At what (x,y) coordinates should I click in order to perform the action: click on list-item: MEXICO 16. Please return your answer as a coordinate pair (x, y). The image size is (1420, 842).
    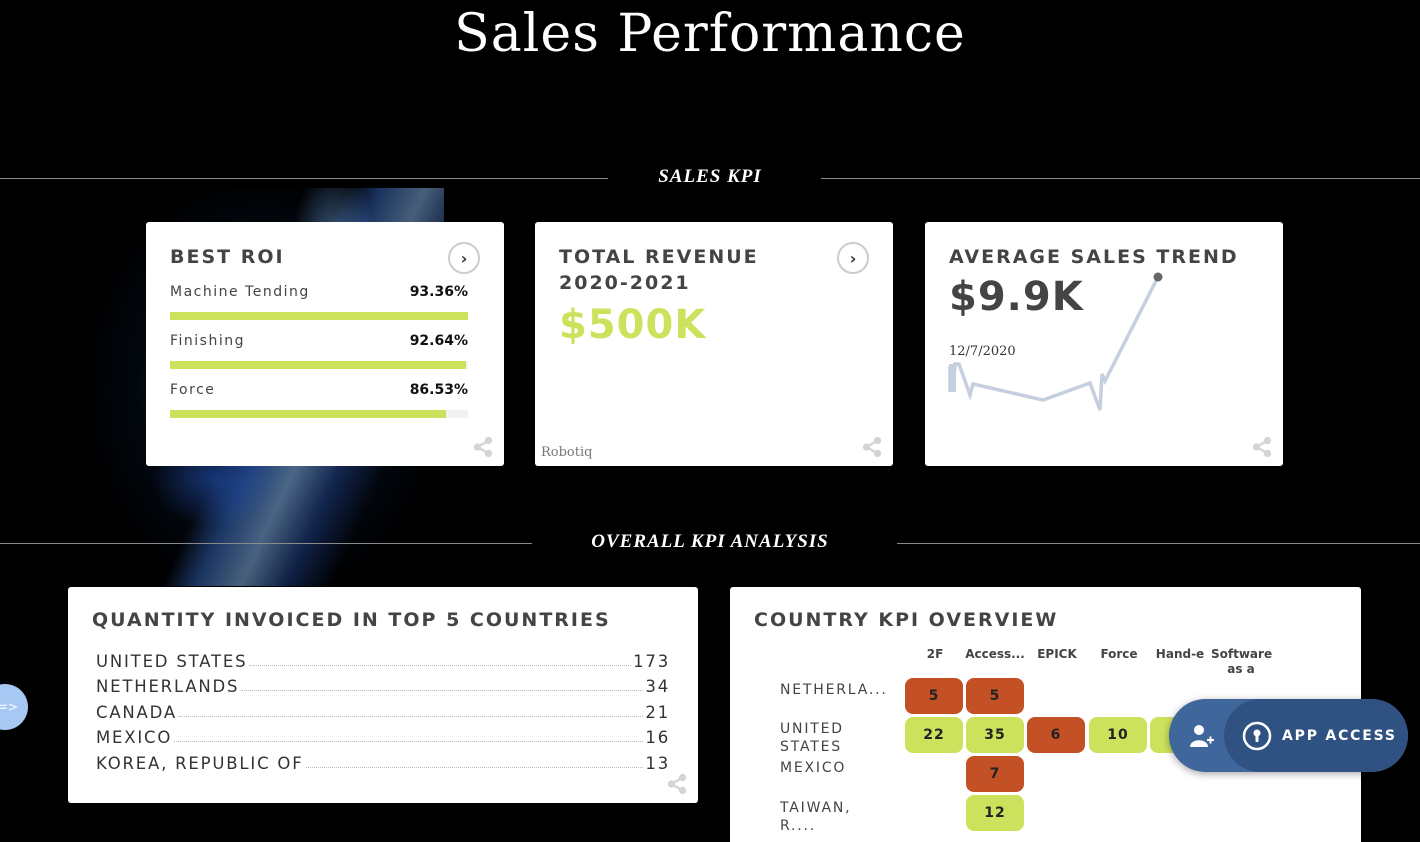
    Looking at the image, I should click on (383, 735).